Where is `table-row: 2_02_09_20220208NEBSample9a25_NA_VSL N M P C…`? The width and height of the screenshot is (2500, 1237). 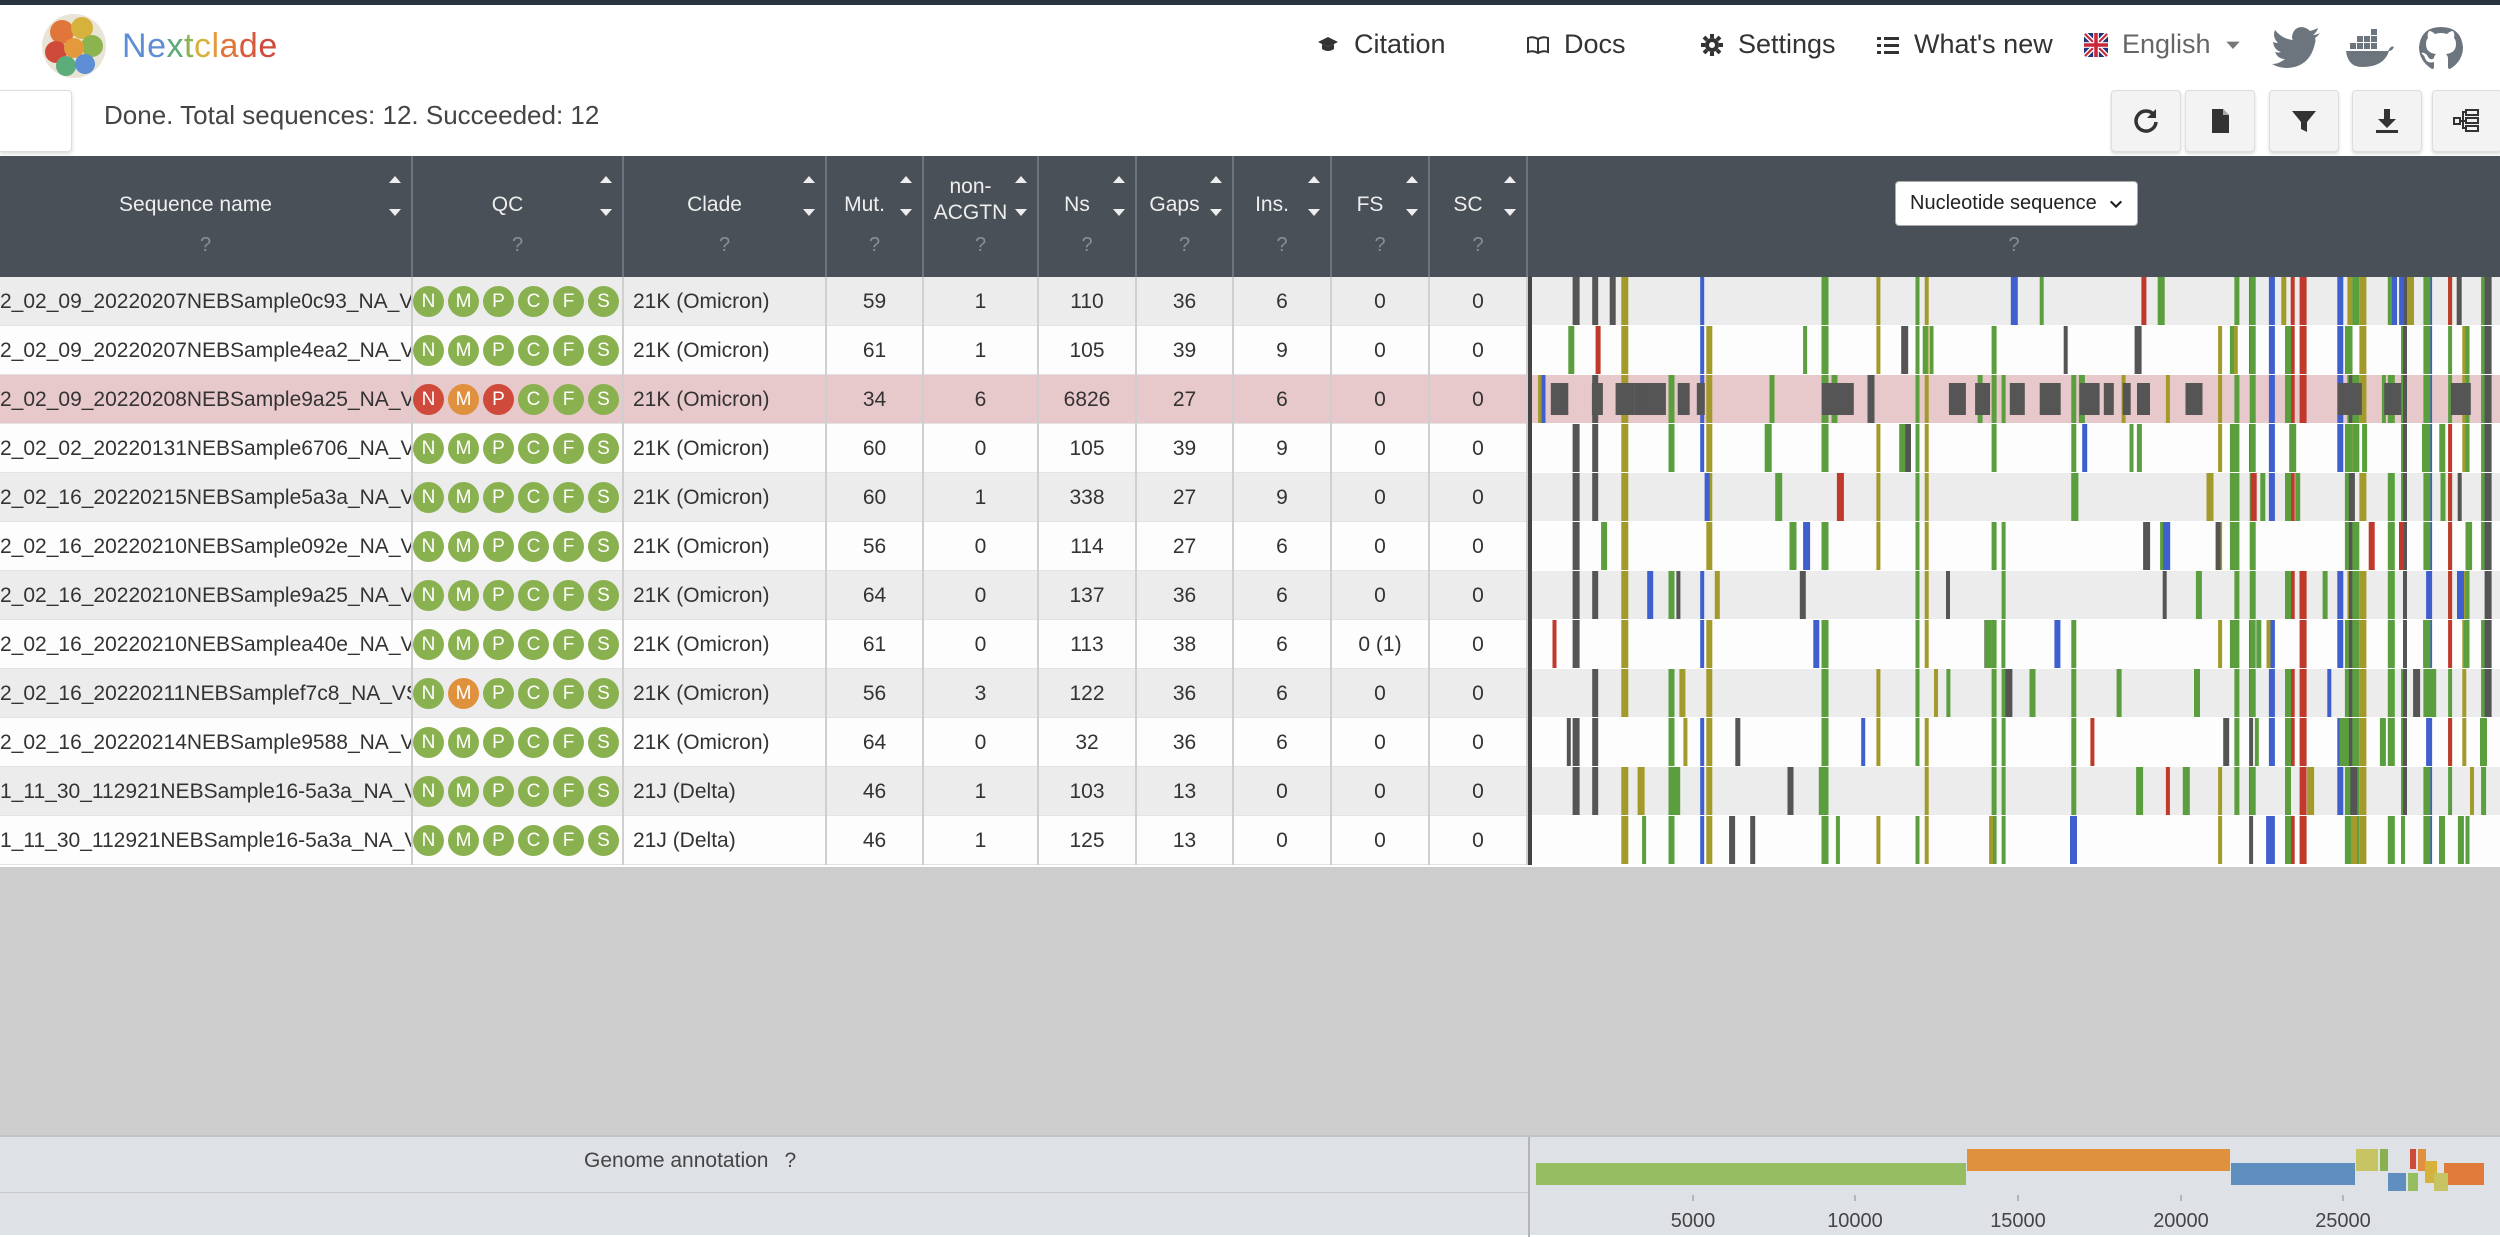
table-row: 2_02_09_20220208NEBSample9a25_NA_VSL N M P C… is located at coordinates (764, 399).